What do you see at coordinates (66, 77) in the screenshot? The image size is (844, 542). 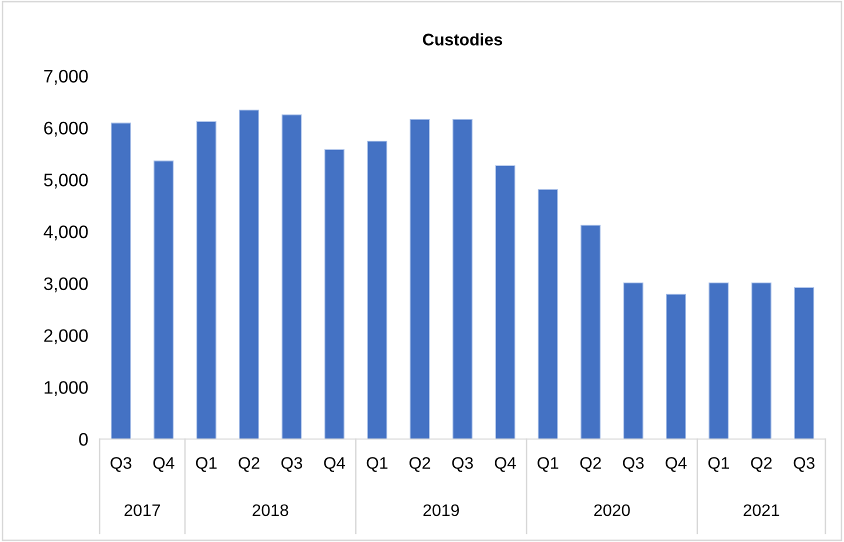 I see `y-tick-label: 7,000` at bounding box center [66, 77].